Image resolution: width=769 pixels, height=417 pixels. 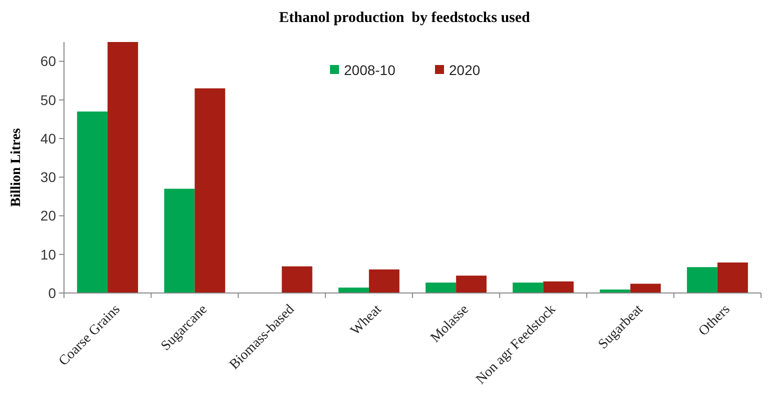 What do you see at coordinates (48, 177) in the screenshot?
I see `y-tick-label: 30` at bounding box center [48, 177].